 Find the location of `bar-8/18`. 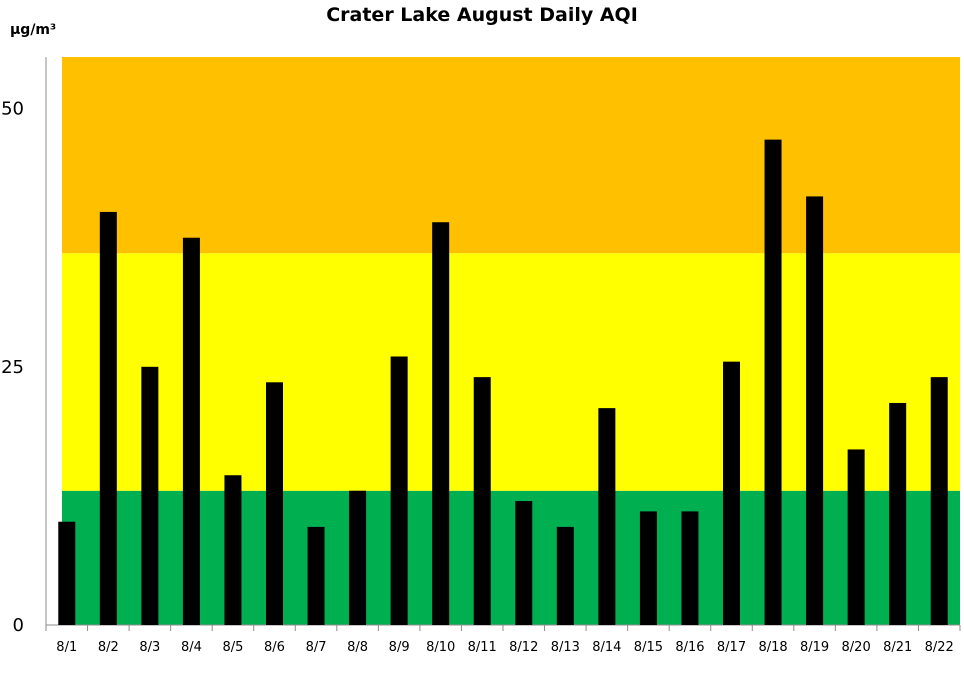

bar-8/18 is located at coordinates (773, 382).